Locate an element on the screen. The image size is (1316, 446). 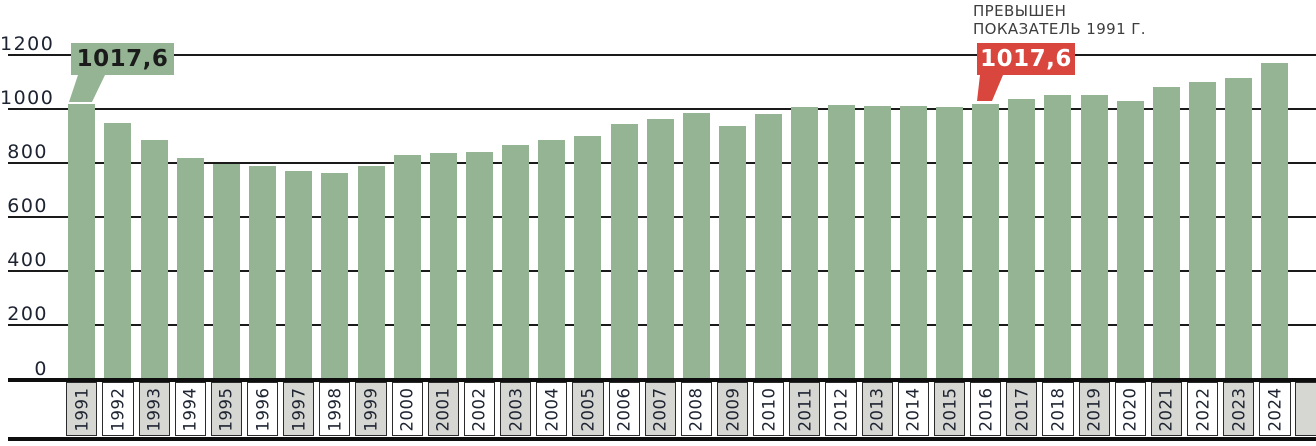
x-tick-1999: 1999 is located at coordinates (371, 409).